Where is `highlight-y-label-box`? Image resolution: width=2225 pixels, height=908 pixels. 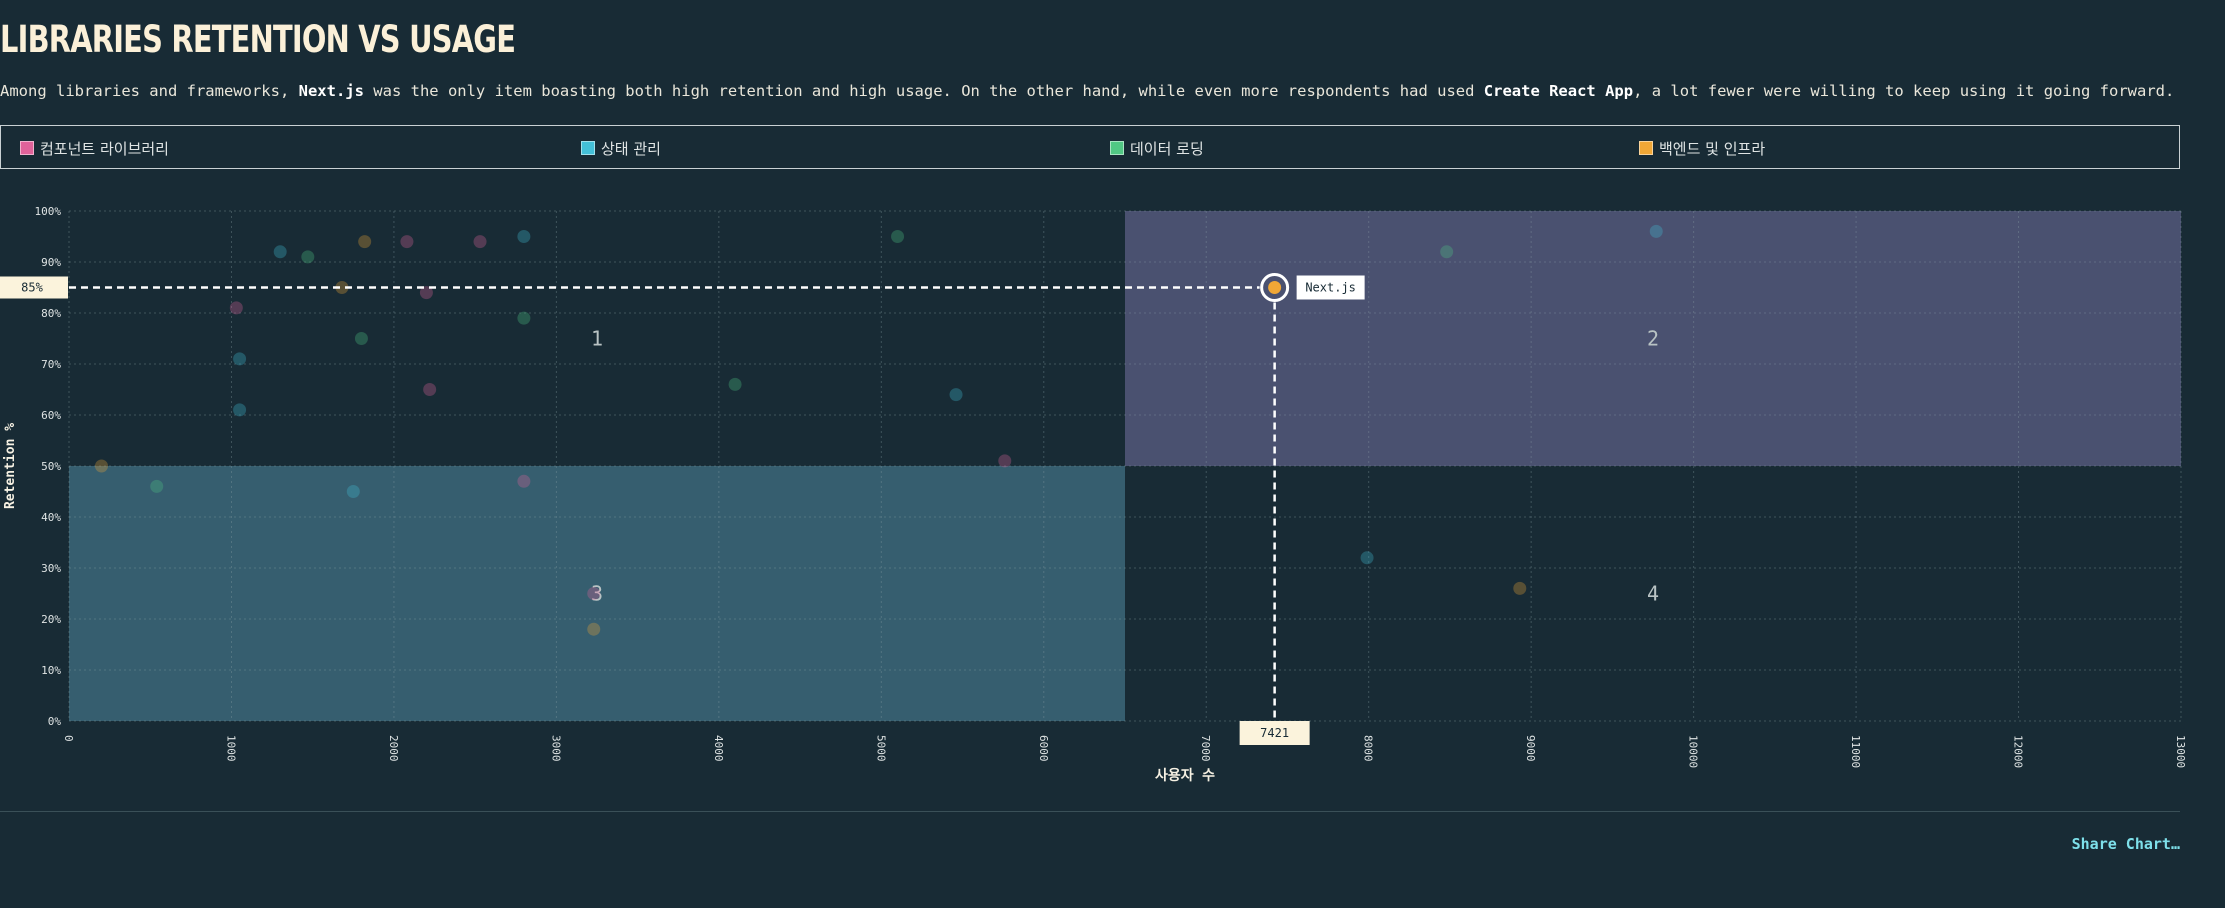 highlight-y-label-box is located at coordinates (34, 287).